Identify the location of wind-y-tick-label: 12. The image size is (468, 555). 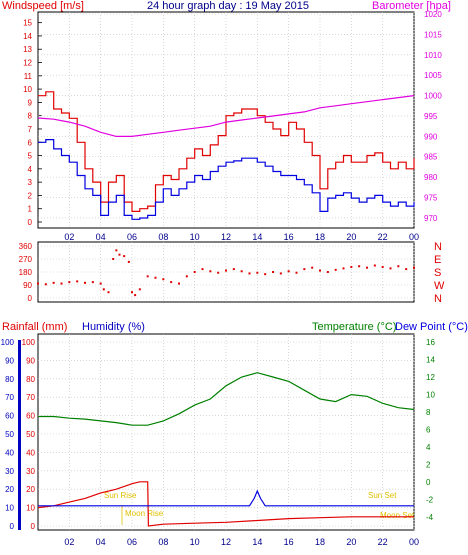
(27, 63).